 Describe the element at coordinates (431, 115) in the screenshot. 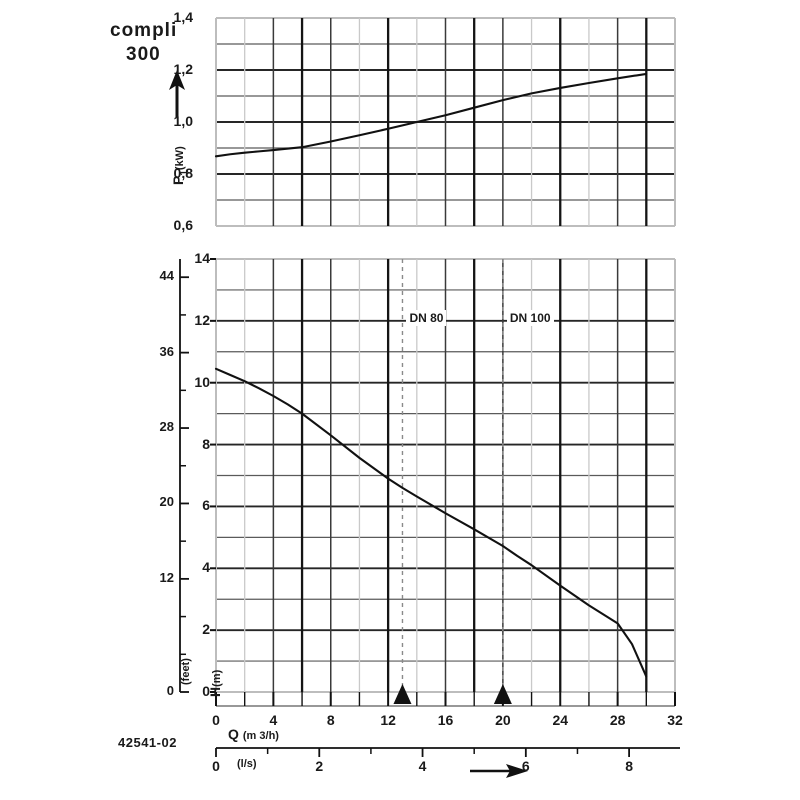

I see `power-curve-line` at that location.